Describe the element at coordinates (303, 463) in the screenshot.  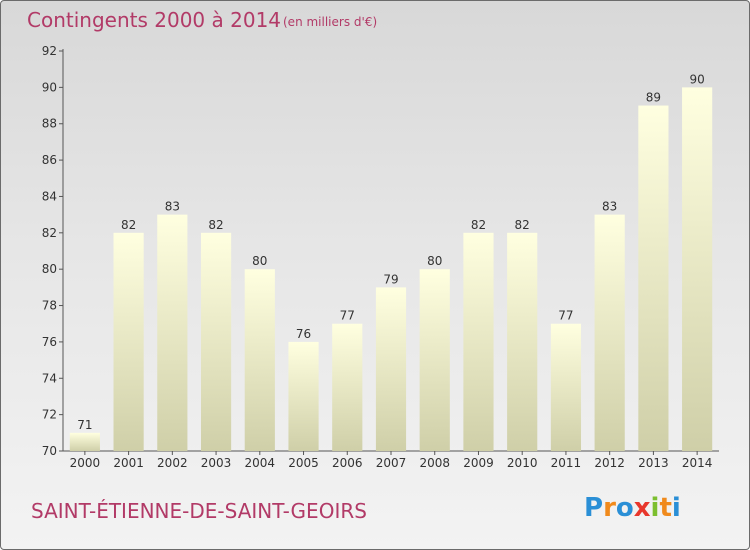
I see `x-tick-label: 2005` at that location.